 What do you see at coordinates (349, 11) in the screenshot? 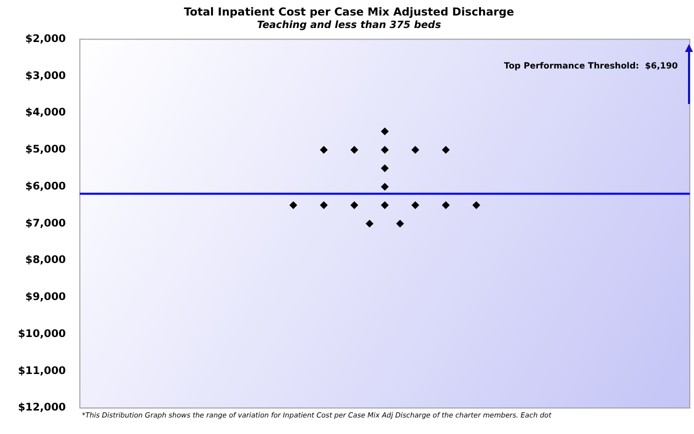
I see `chart-title: Total Inpatient Cost per Case Mix Adjusted Discharge` at bounding box center [349, 11].